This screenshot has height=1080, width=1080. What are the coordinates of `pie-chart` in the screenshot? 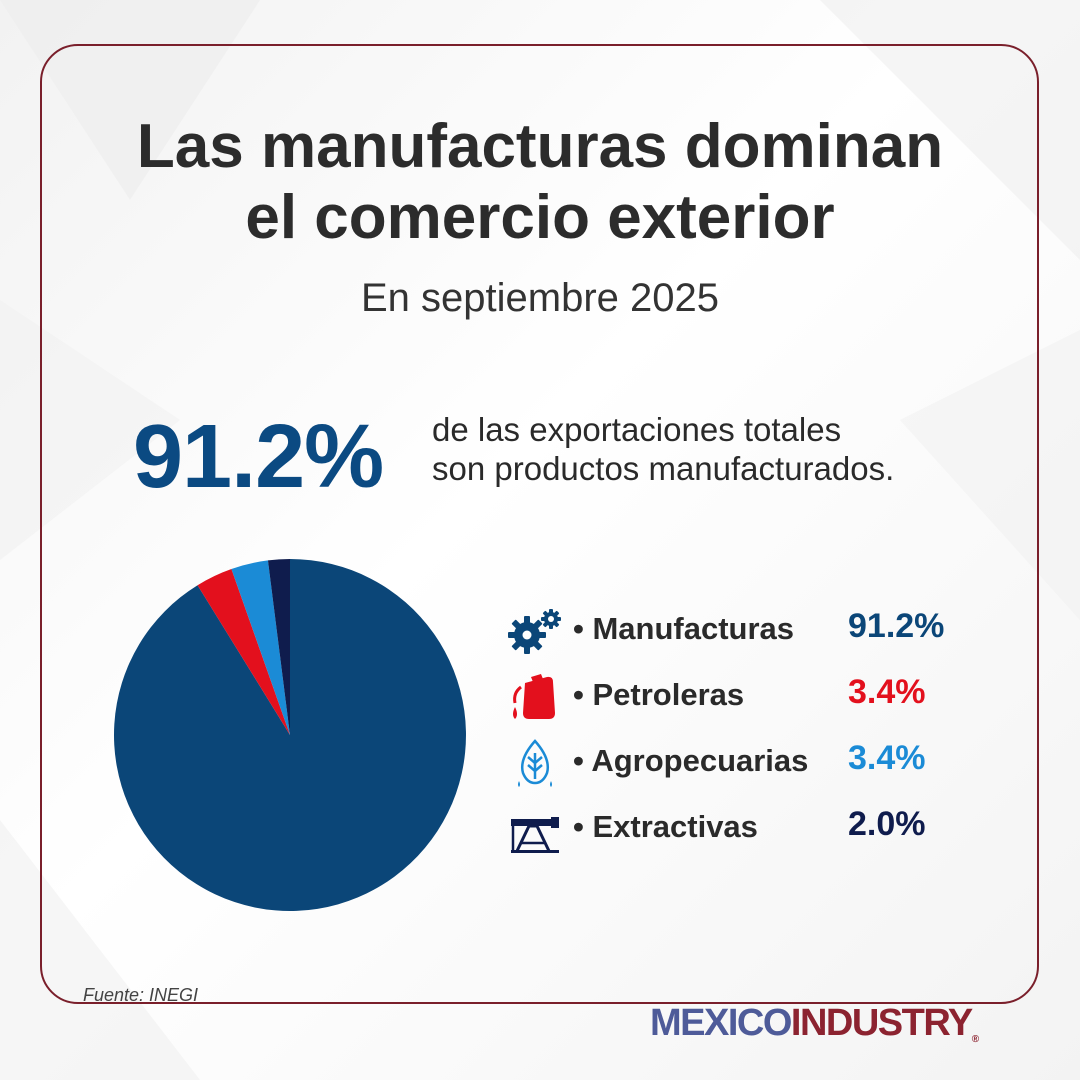 It's located at (289, 735).